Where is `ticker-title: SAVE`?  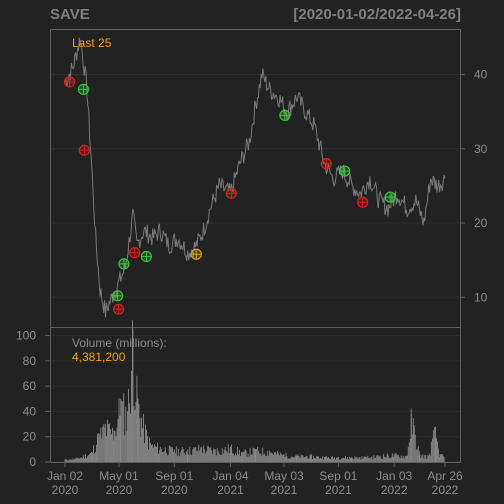 ticker-title: SAVE is located at coordinates (70, 14).